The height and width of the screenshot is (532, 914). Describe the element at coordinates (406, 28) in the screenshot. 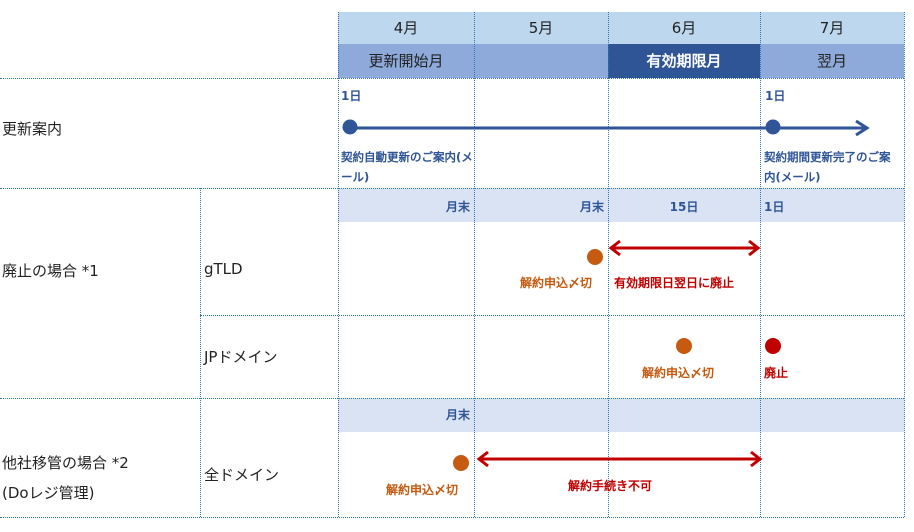

I see `month-april: 4月` at that location.